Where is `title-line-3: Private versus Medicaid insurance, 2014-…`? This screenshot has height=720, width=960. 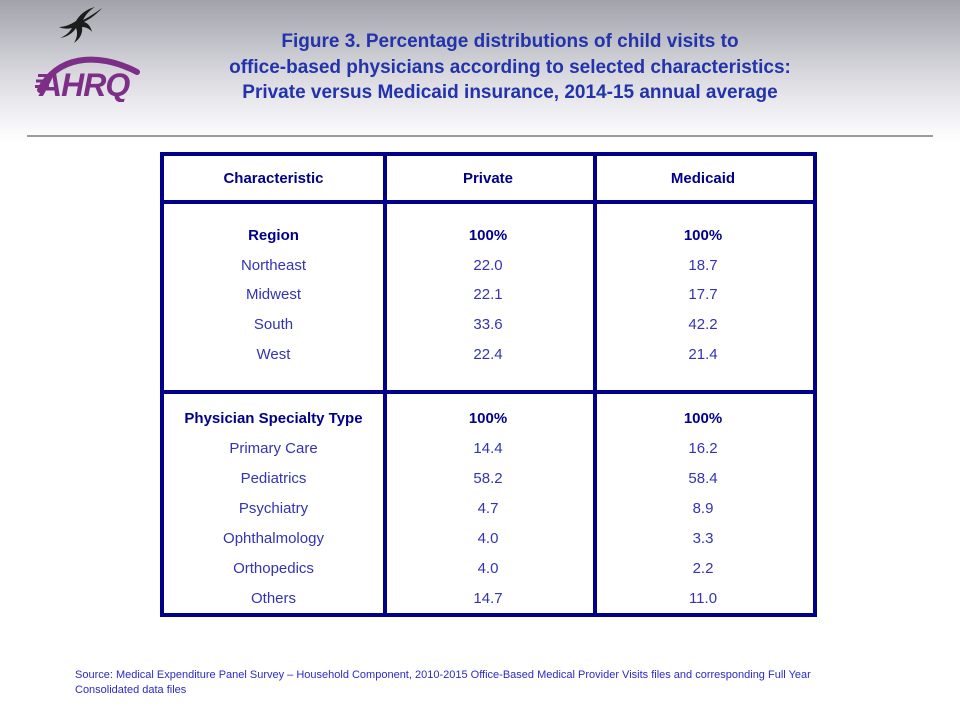 title-line-3: Private versus Medicaid insurance, 2014-… is located at coordinates (510, 92).